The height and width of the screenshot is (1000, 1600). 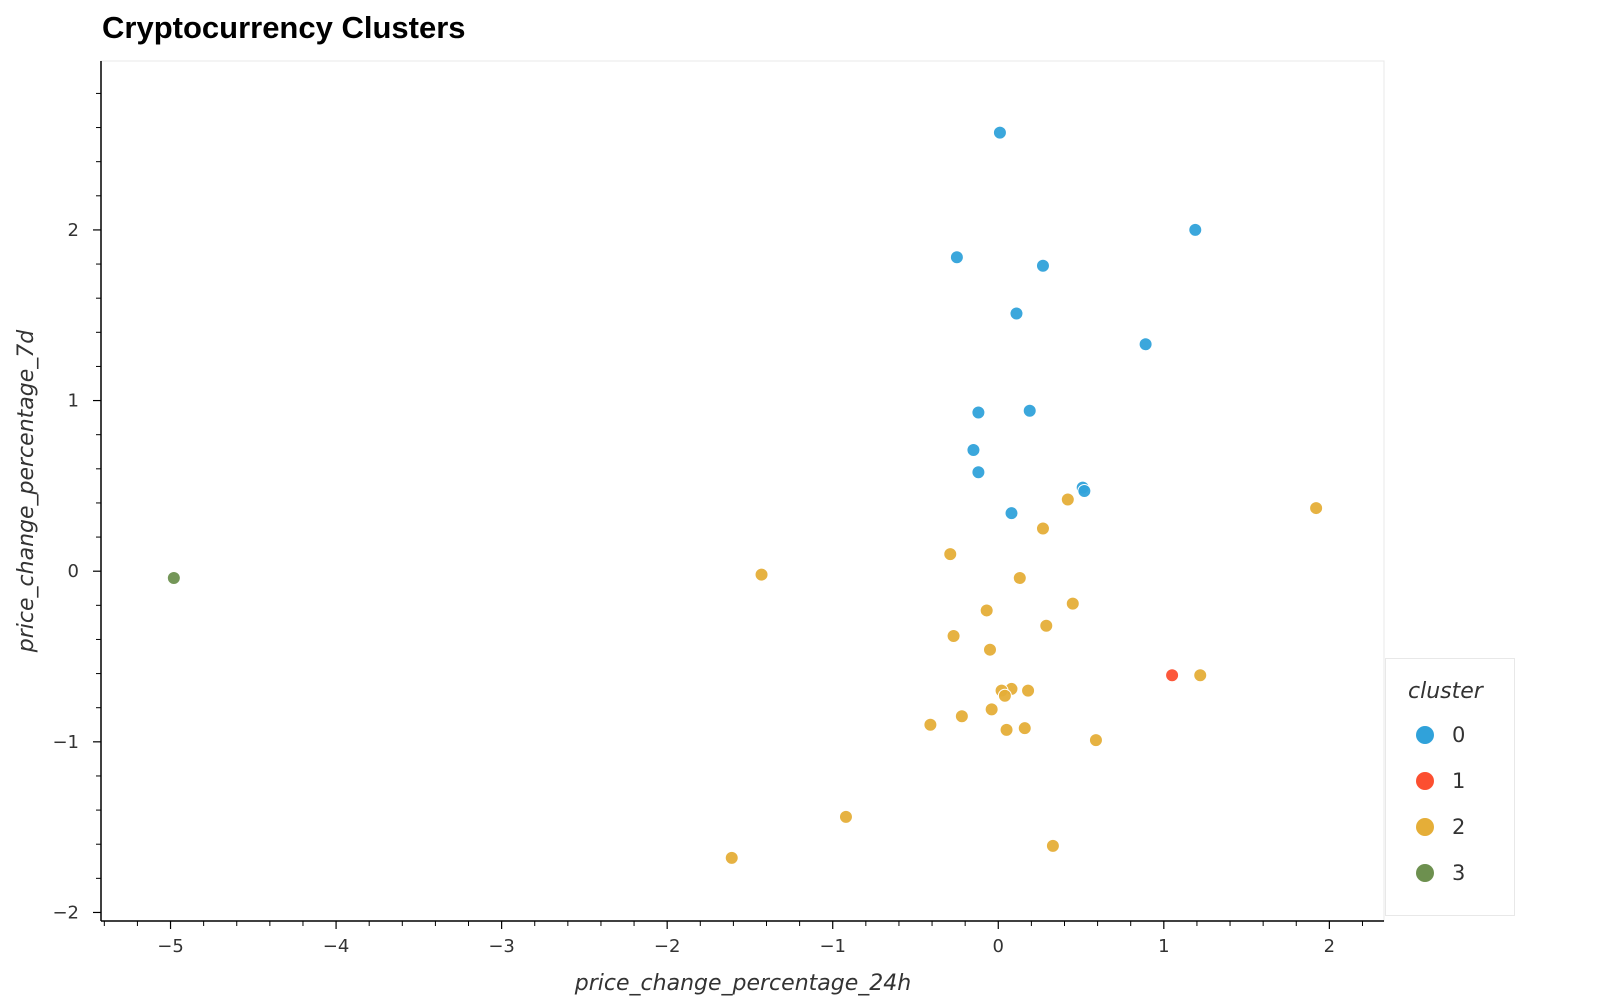 What do you see at coordinates (501, 946) in the screenshot?
I see `x-tick-label: −3` at bounding box center [501, 946].